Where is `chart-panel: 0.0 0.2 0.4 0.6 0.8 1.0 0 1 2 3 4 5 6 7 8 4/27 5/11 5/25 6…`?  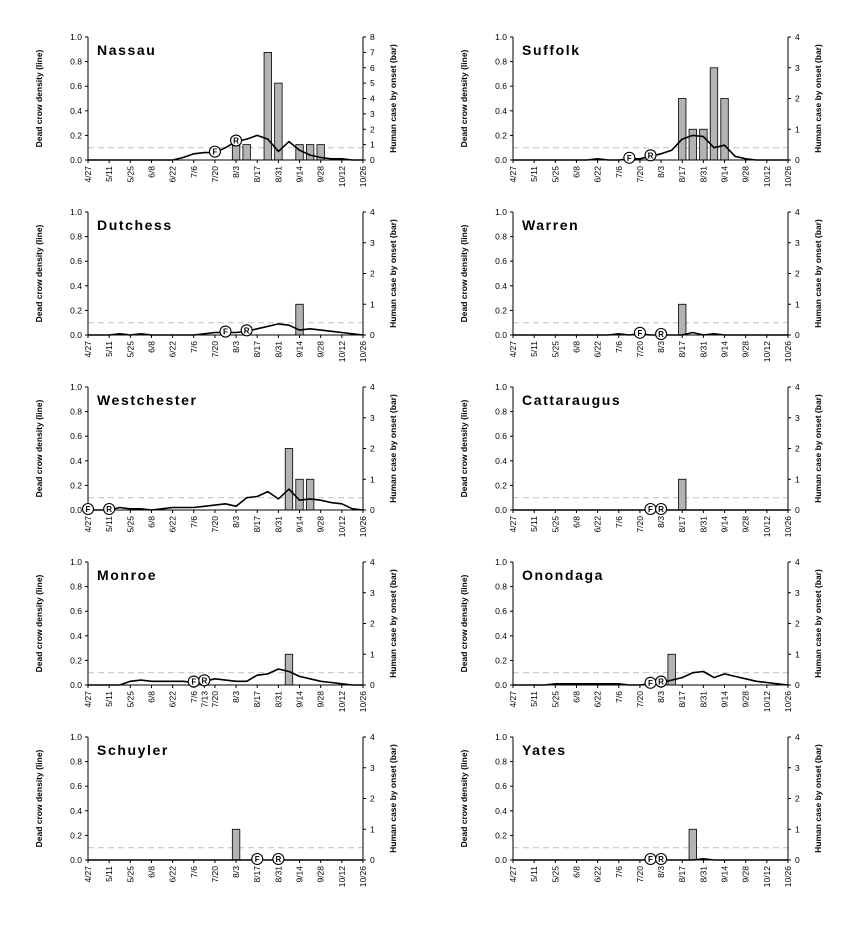 chart-panel: 0.0 0.2 0.4 0.6 0.8 1.0 0 1 2 3 4 5 6 7 8 4/27 5/11 5/25 6… is located at coordinates (212, 94).